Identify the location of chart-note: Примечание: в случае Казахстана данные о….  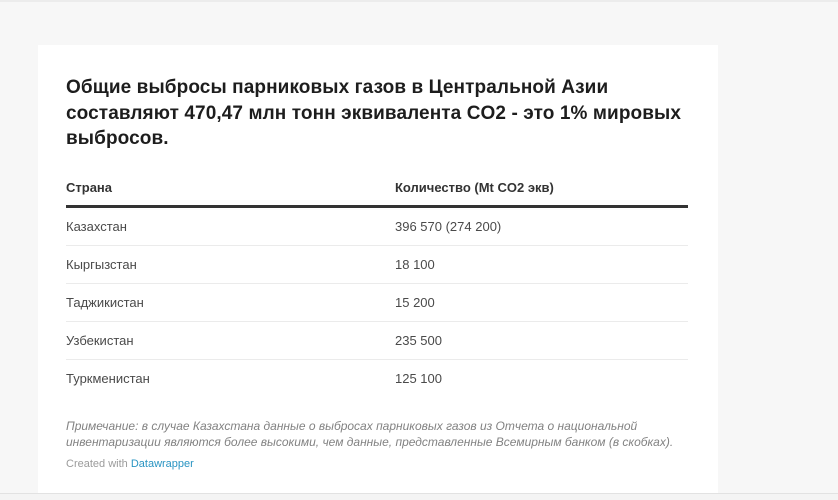
(370, 434).